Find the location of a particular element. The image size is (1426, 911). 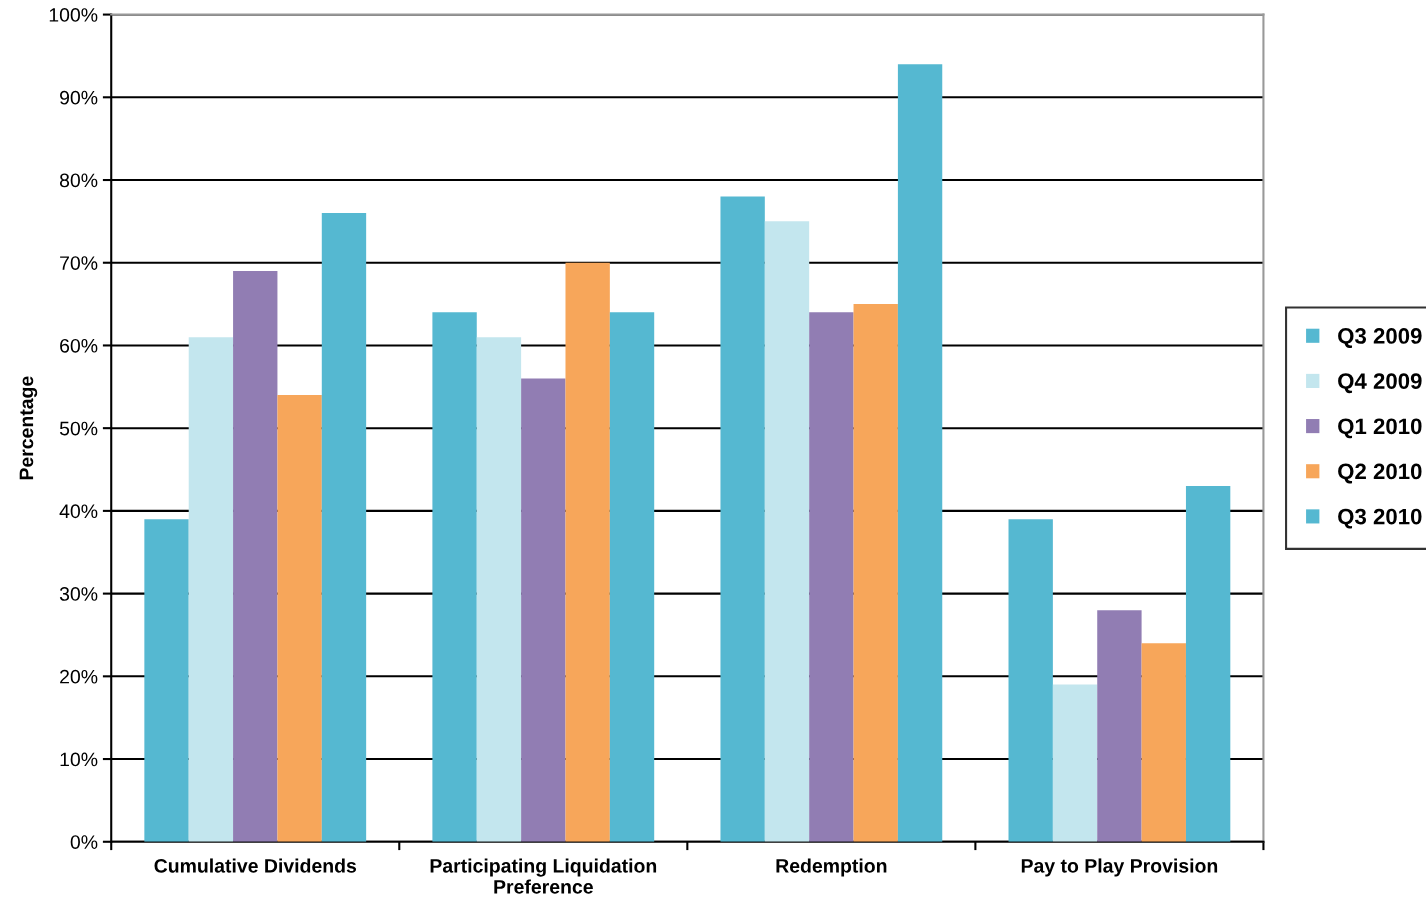

y-tick-label: 0% is located at coordinates (84, 842).